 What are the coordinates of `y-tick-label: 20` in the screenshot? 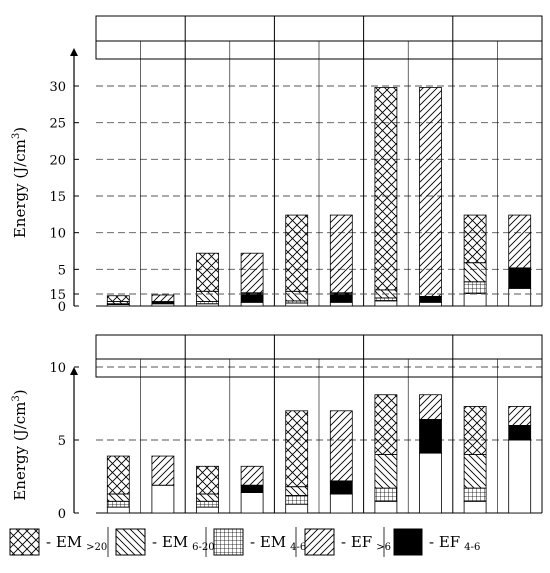 It's located at (57, 160).